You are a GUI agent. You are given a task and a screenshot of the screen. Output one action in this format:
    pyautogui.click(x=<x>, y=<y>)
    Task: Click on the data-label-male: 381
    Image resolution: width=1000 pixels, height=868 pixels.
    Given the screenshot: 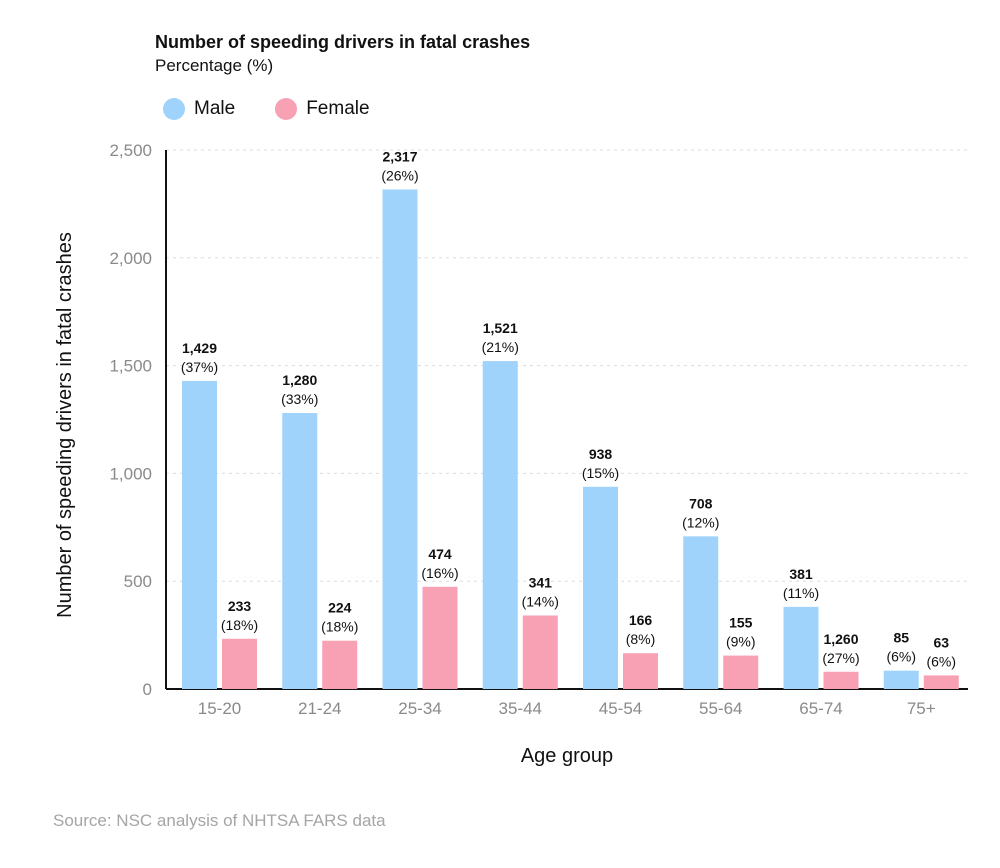 What is the action you would take?
    pyautogui.click(x=801, y=574)
    